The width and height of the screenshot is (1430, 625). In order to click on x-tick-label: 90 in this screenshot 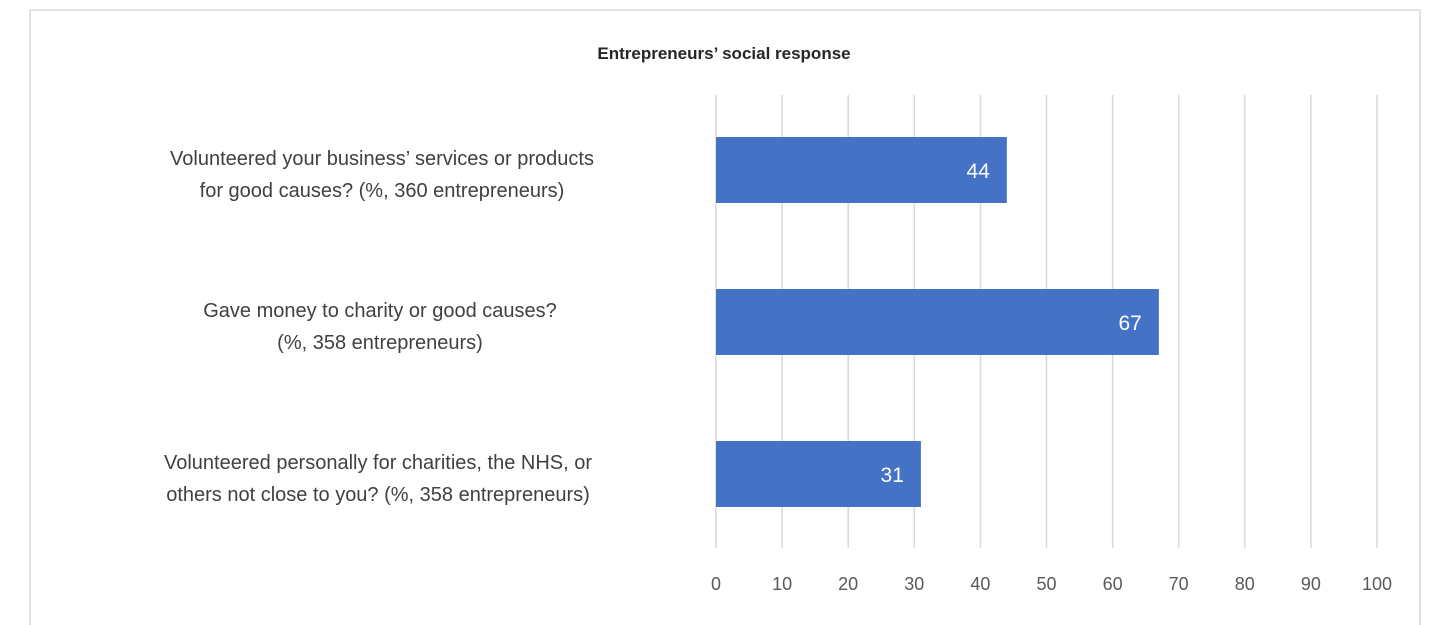, I will do `click(1311, 584)`.